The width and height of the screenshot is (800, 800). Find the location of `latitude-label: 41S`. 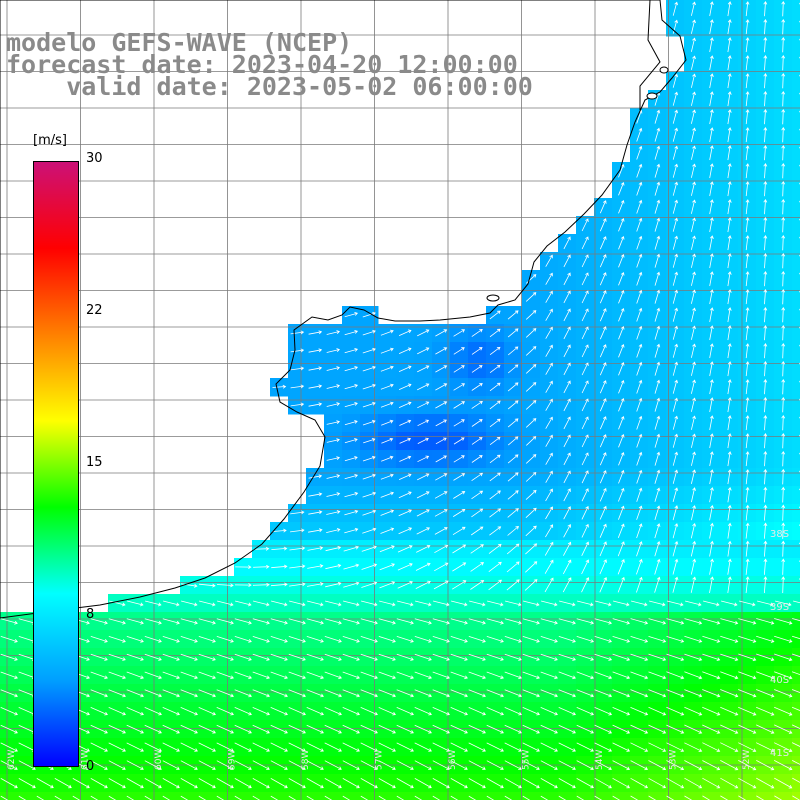

latitude-label: 41S is located at coordinates (779, 753).